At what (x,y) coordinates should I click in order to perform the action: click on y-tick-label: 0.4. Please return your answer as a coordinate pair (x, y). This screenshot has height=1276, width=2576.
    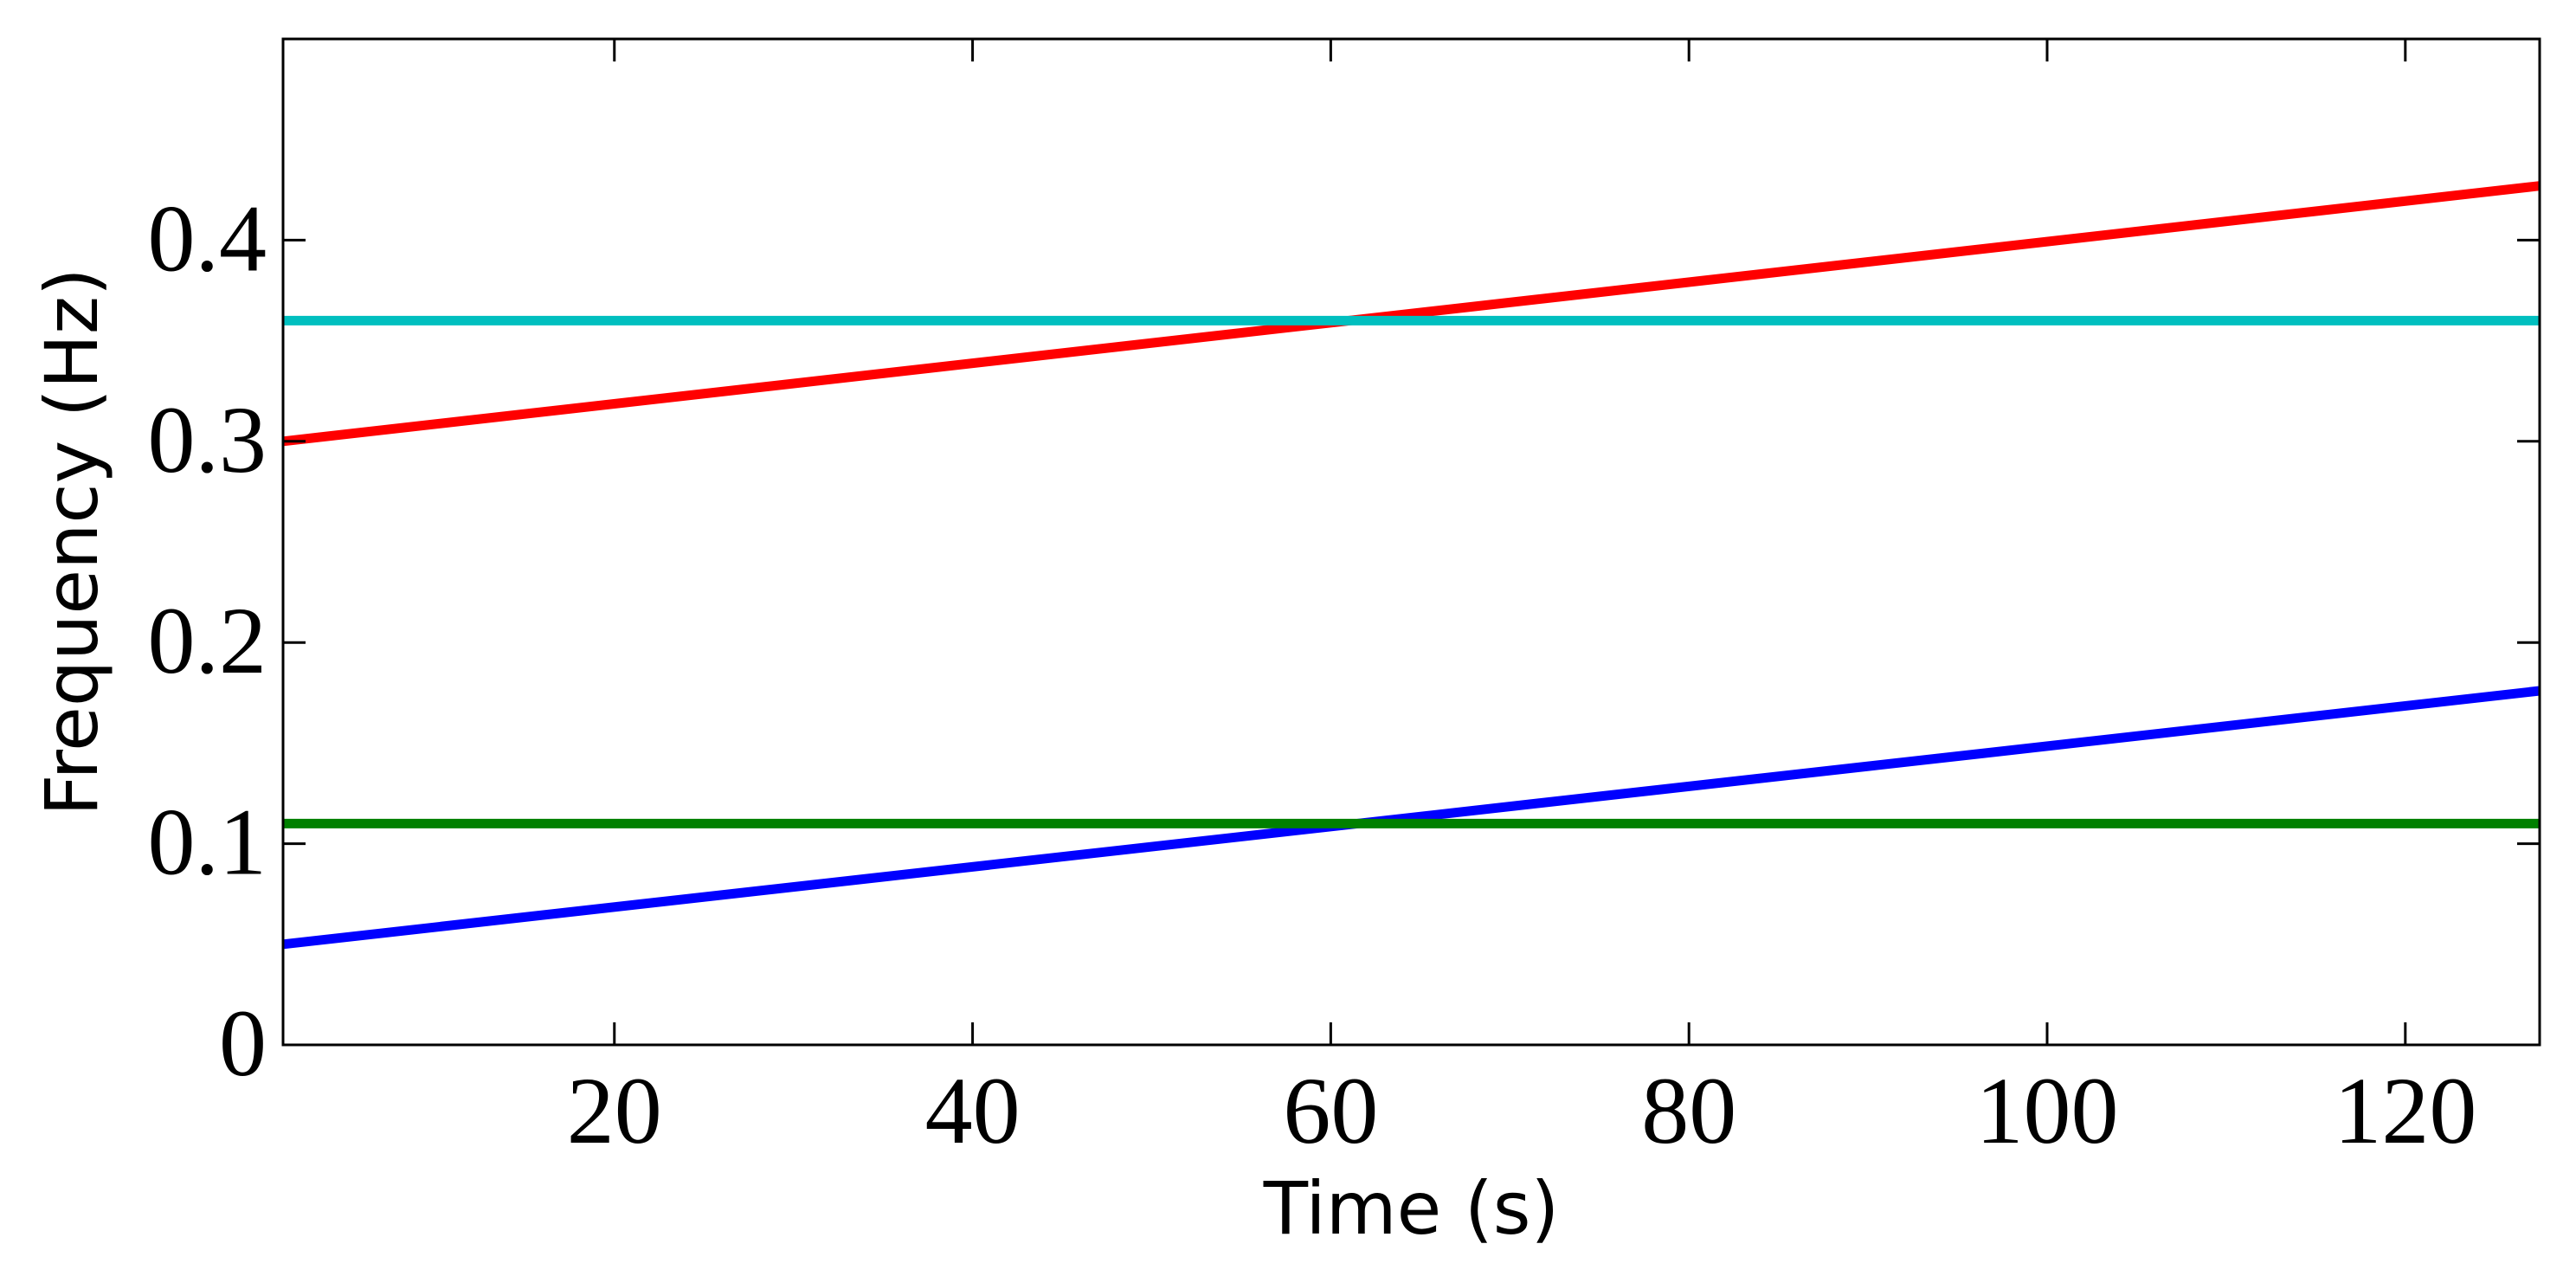
    Looking at the image, I should click on (207, 238).